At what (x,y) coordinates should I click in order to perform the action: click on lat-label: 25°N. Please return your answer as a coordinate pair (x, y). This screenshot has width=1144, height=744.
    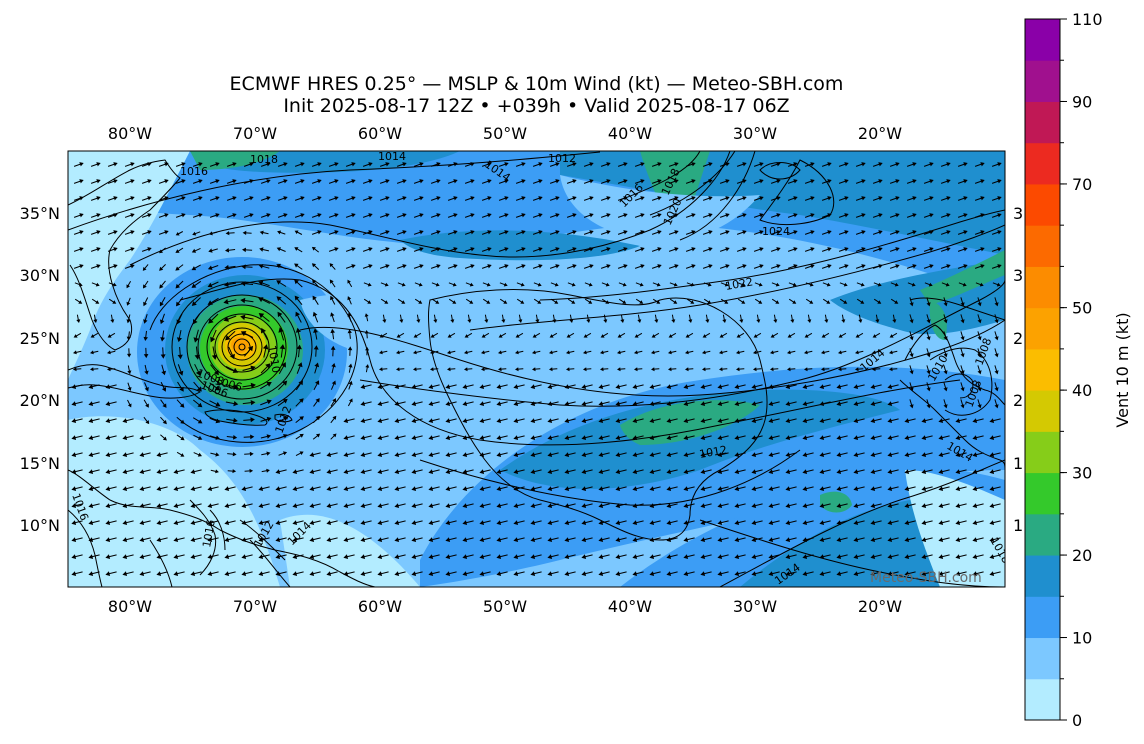
    Looking at the image, I should click on (40, 338).